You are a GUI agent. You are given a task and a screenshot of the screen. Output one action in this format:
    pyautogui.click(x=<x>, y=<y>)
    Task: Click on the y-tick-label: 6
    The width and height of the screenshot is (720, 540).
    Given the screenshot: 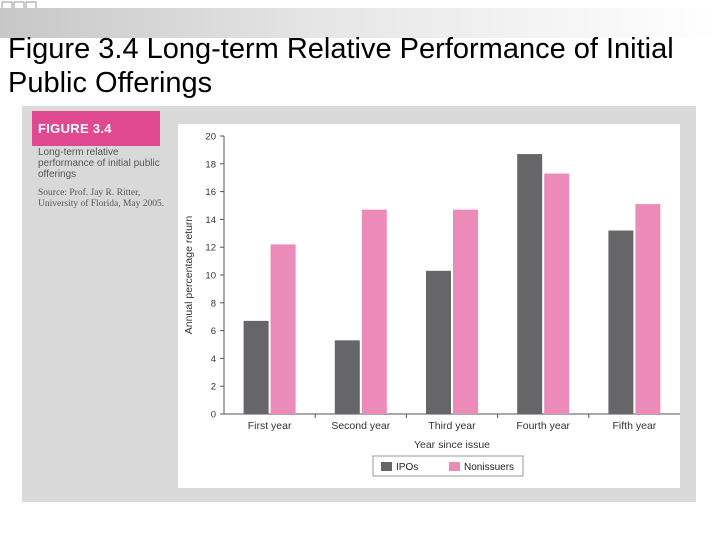 What is the action you would take?
    pyautogui.click(x=213, y=331)
    